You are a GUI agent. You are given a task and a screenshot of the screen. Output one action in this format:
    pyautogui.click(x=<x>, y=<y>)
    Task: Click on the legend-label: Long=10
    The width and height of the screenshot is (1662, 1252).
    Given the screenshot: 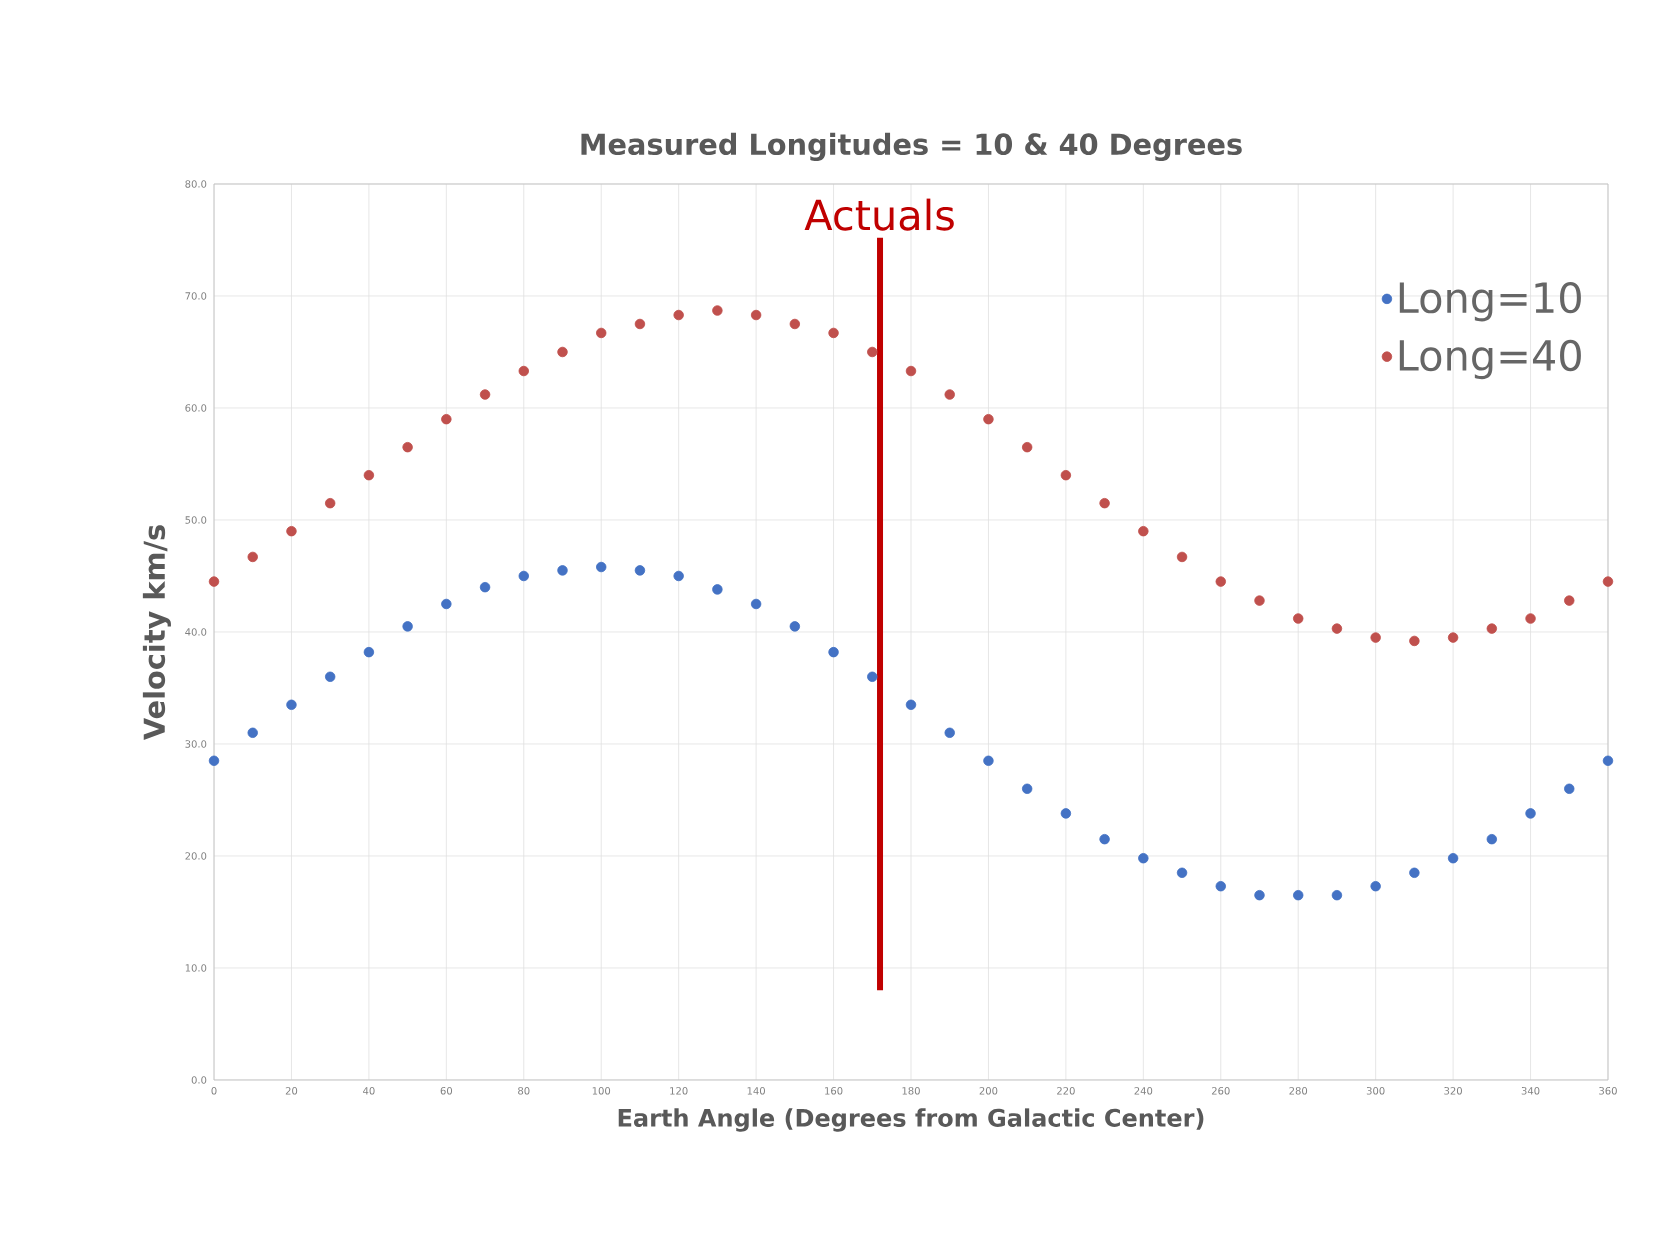 What is the action you would take?
    pyautogui.click(x=1490, y=302)
    